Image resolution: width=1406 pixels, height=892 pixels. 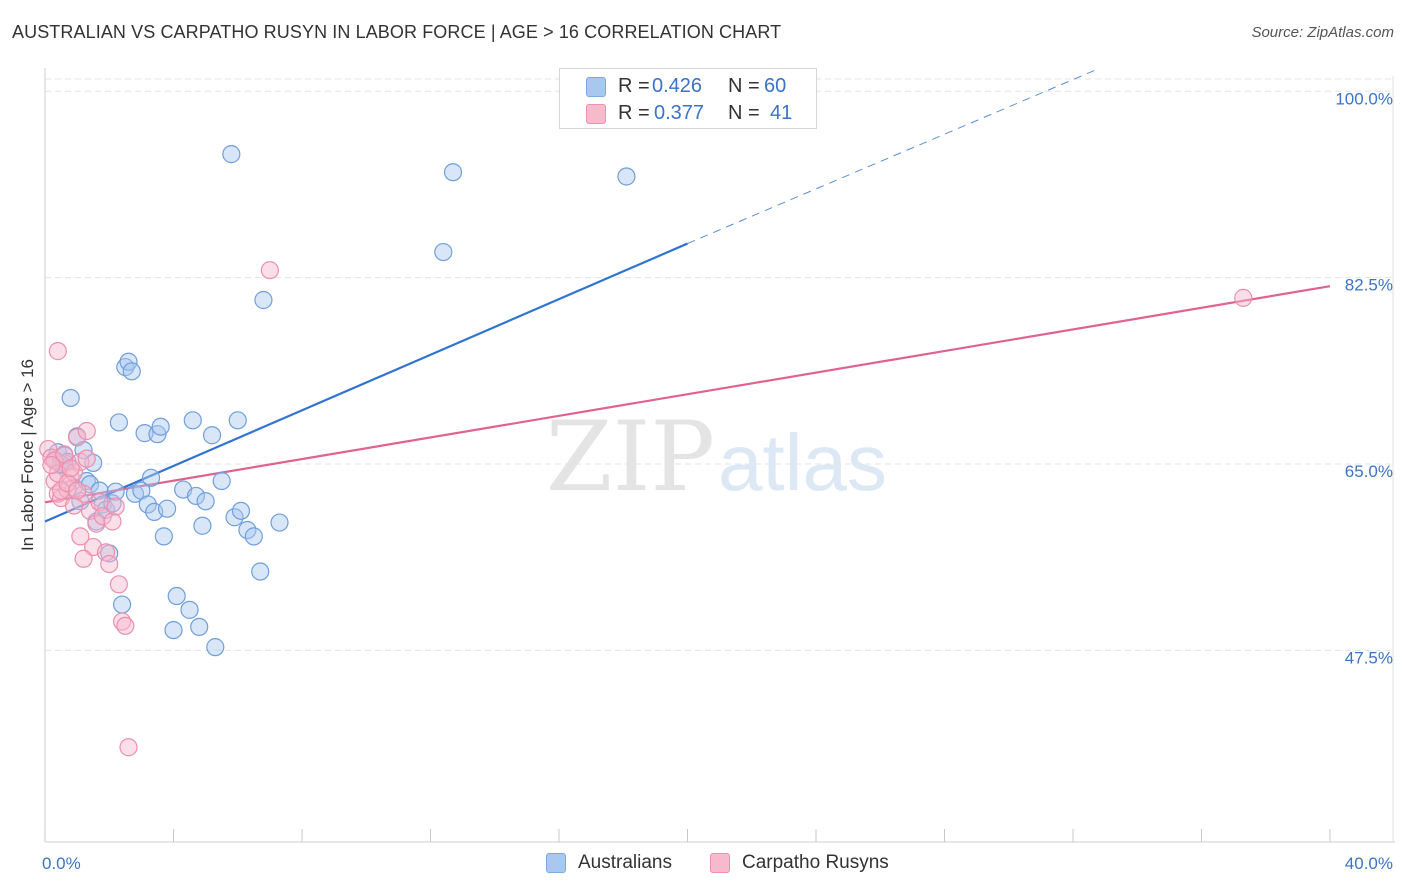 I want to click on x-tick-label: 40.0%, so click(x=1369, y=863).